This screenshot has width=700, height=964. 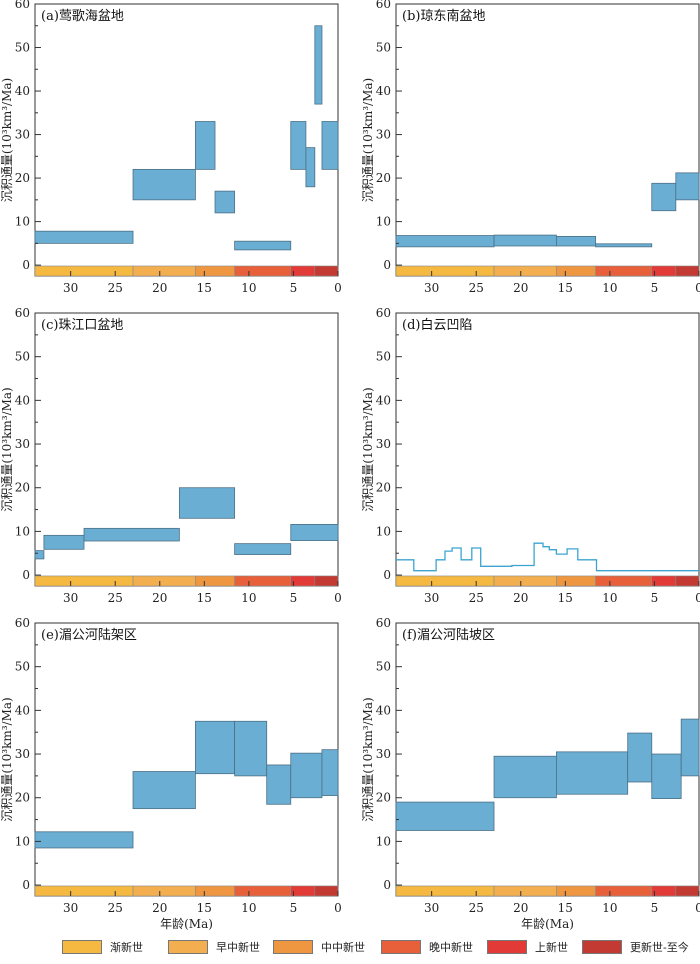 I want to click on x-axis-title: 年龄(Ma), so click(x=547, y=924).